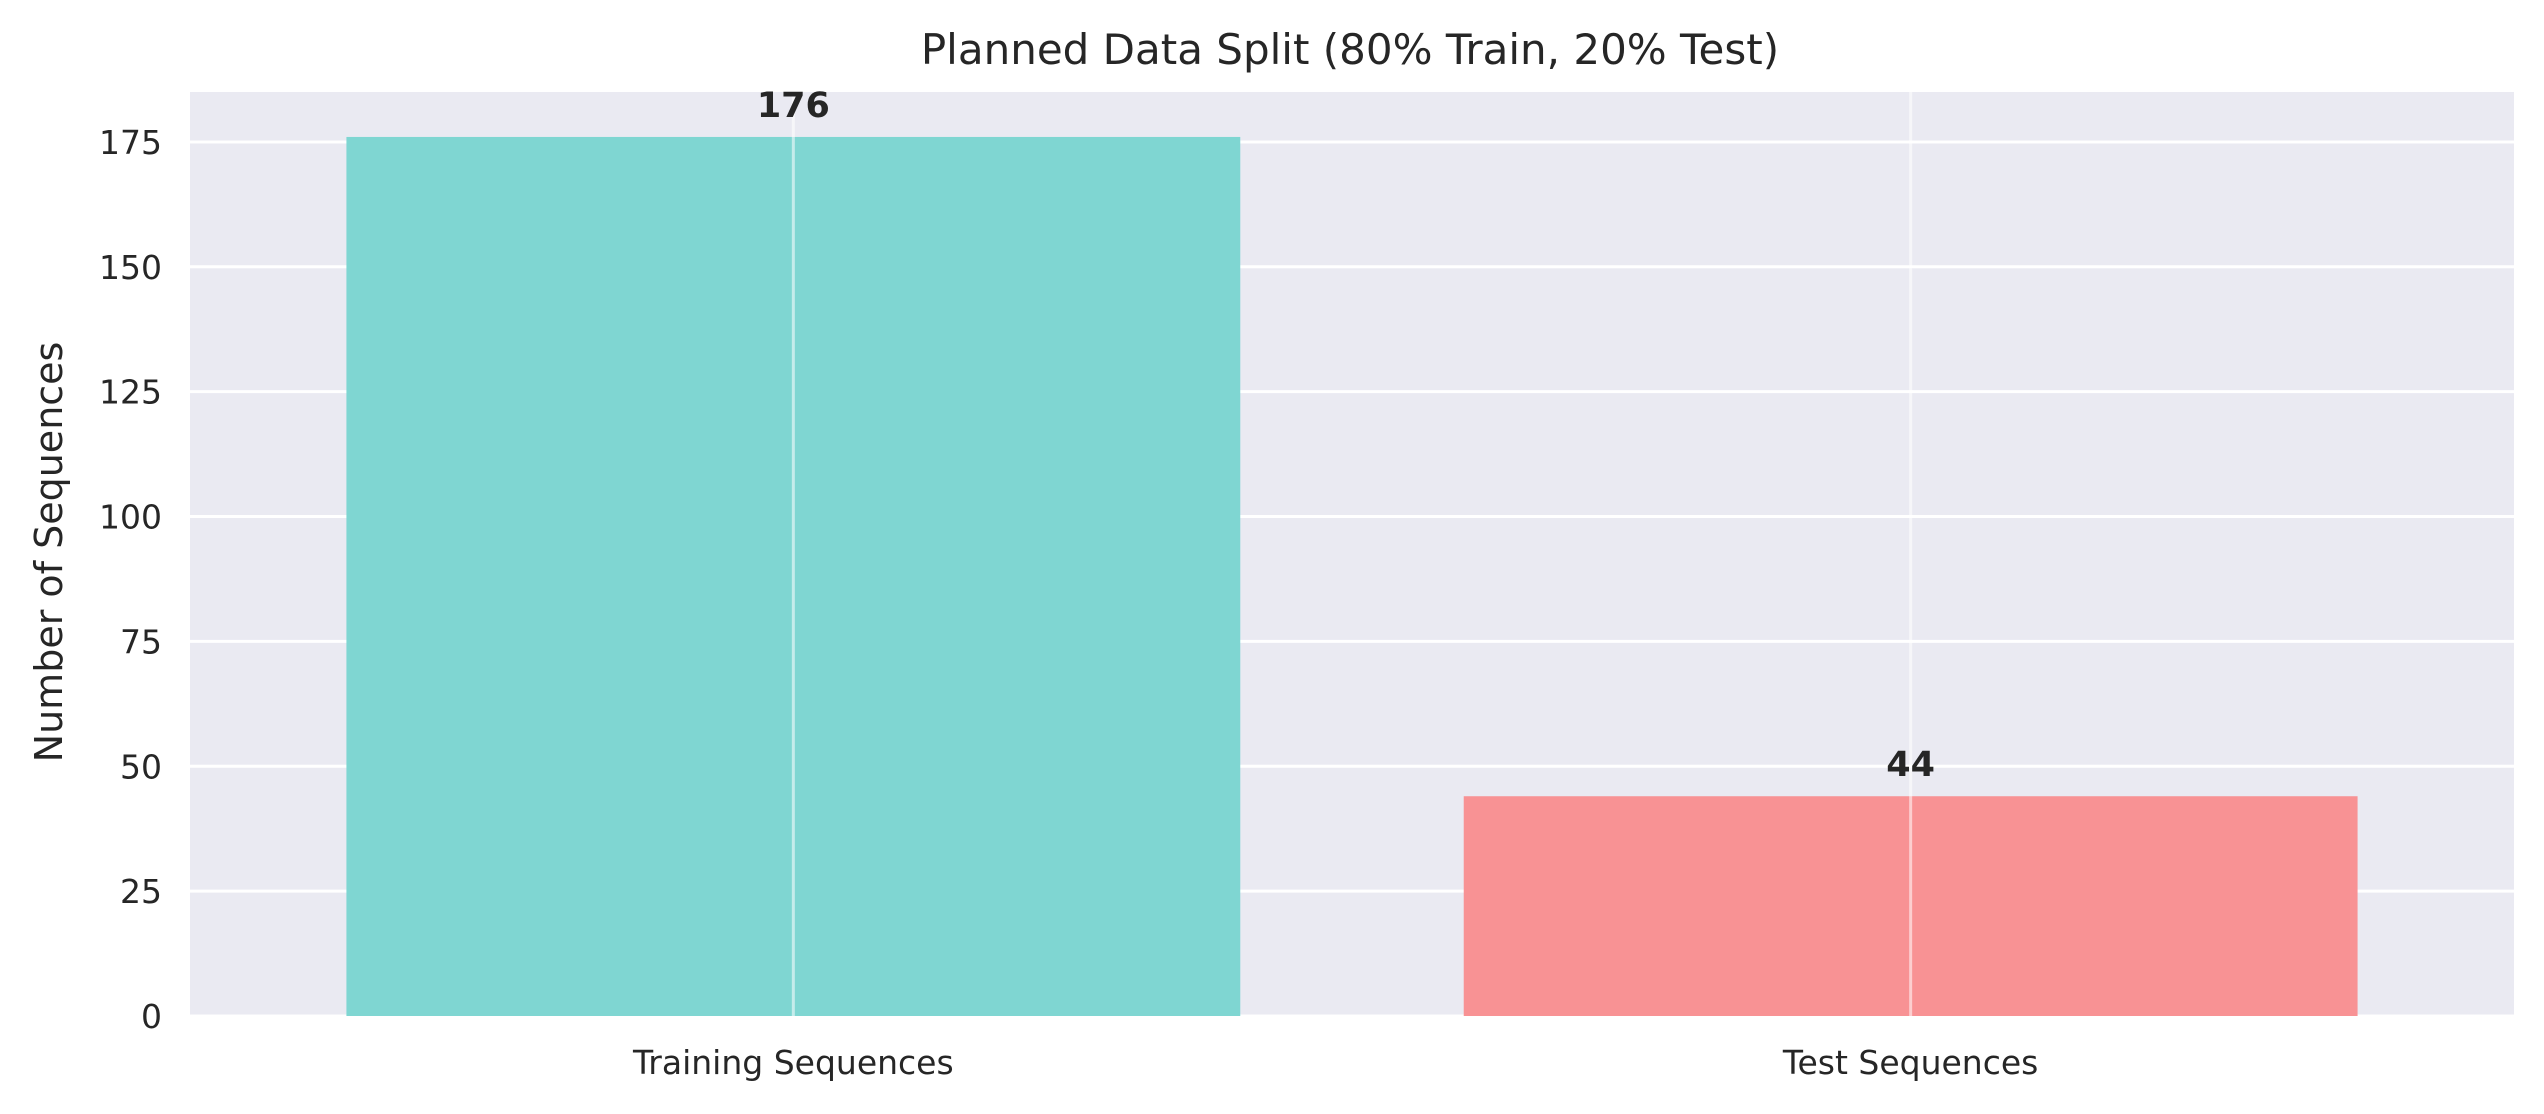  Describe the element at coordinates (130, 142) in the screenshot. I see `y-tick-label: 175` at that location.